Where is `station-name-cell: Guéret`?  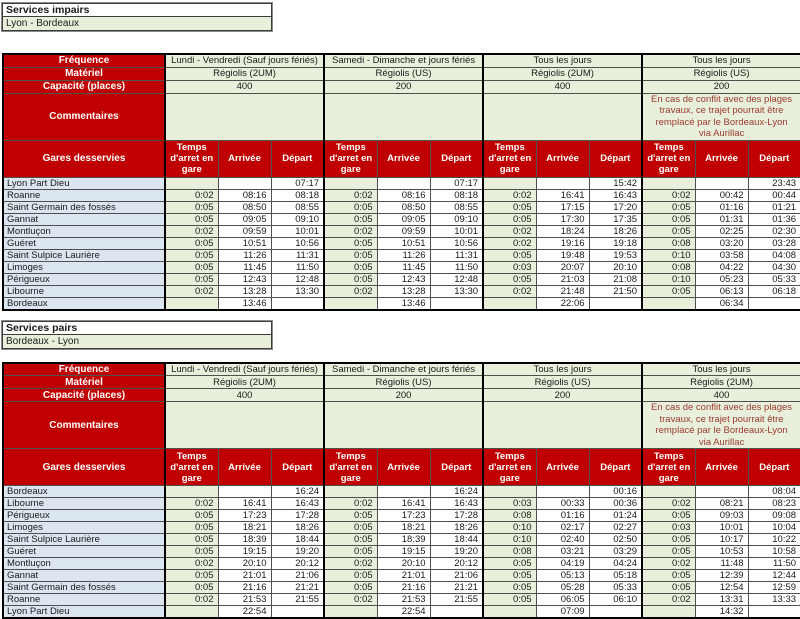 station-name-cell: Guéret is located at coordinates (84, 552).